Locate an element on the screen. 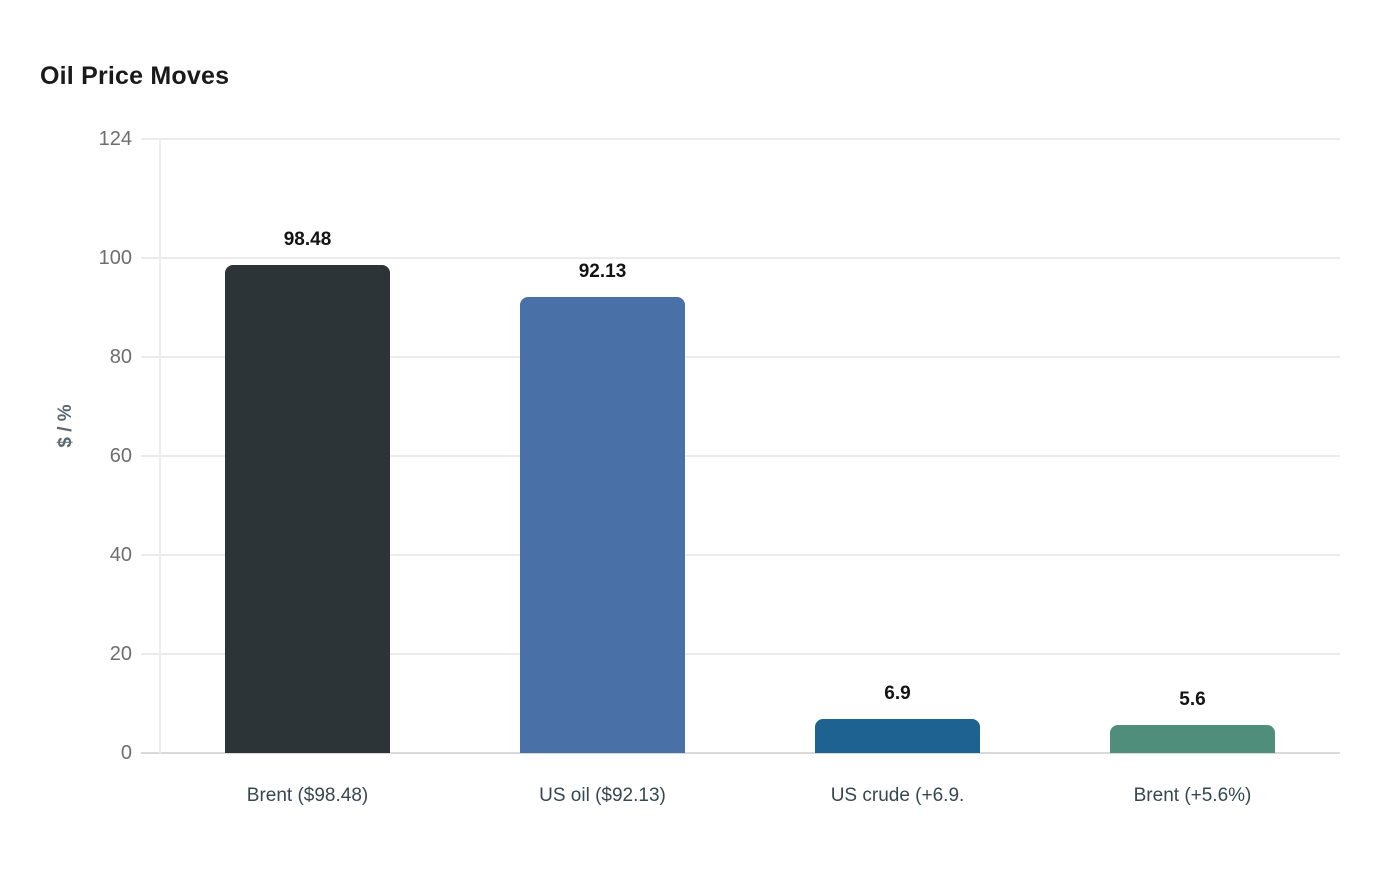  y-tick-label: 124 is located at coordinates (115, 139).